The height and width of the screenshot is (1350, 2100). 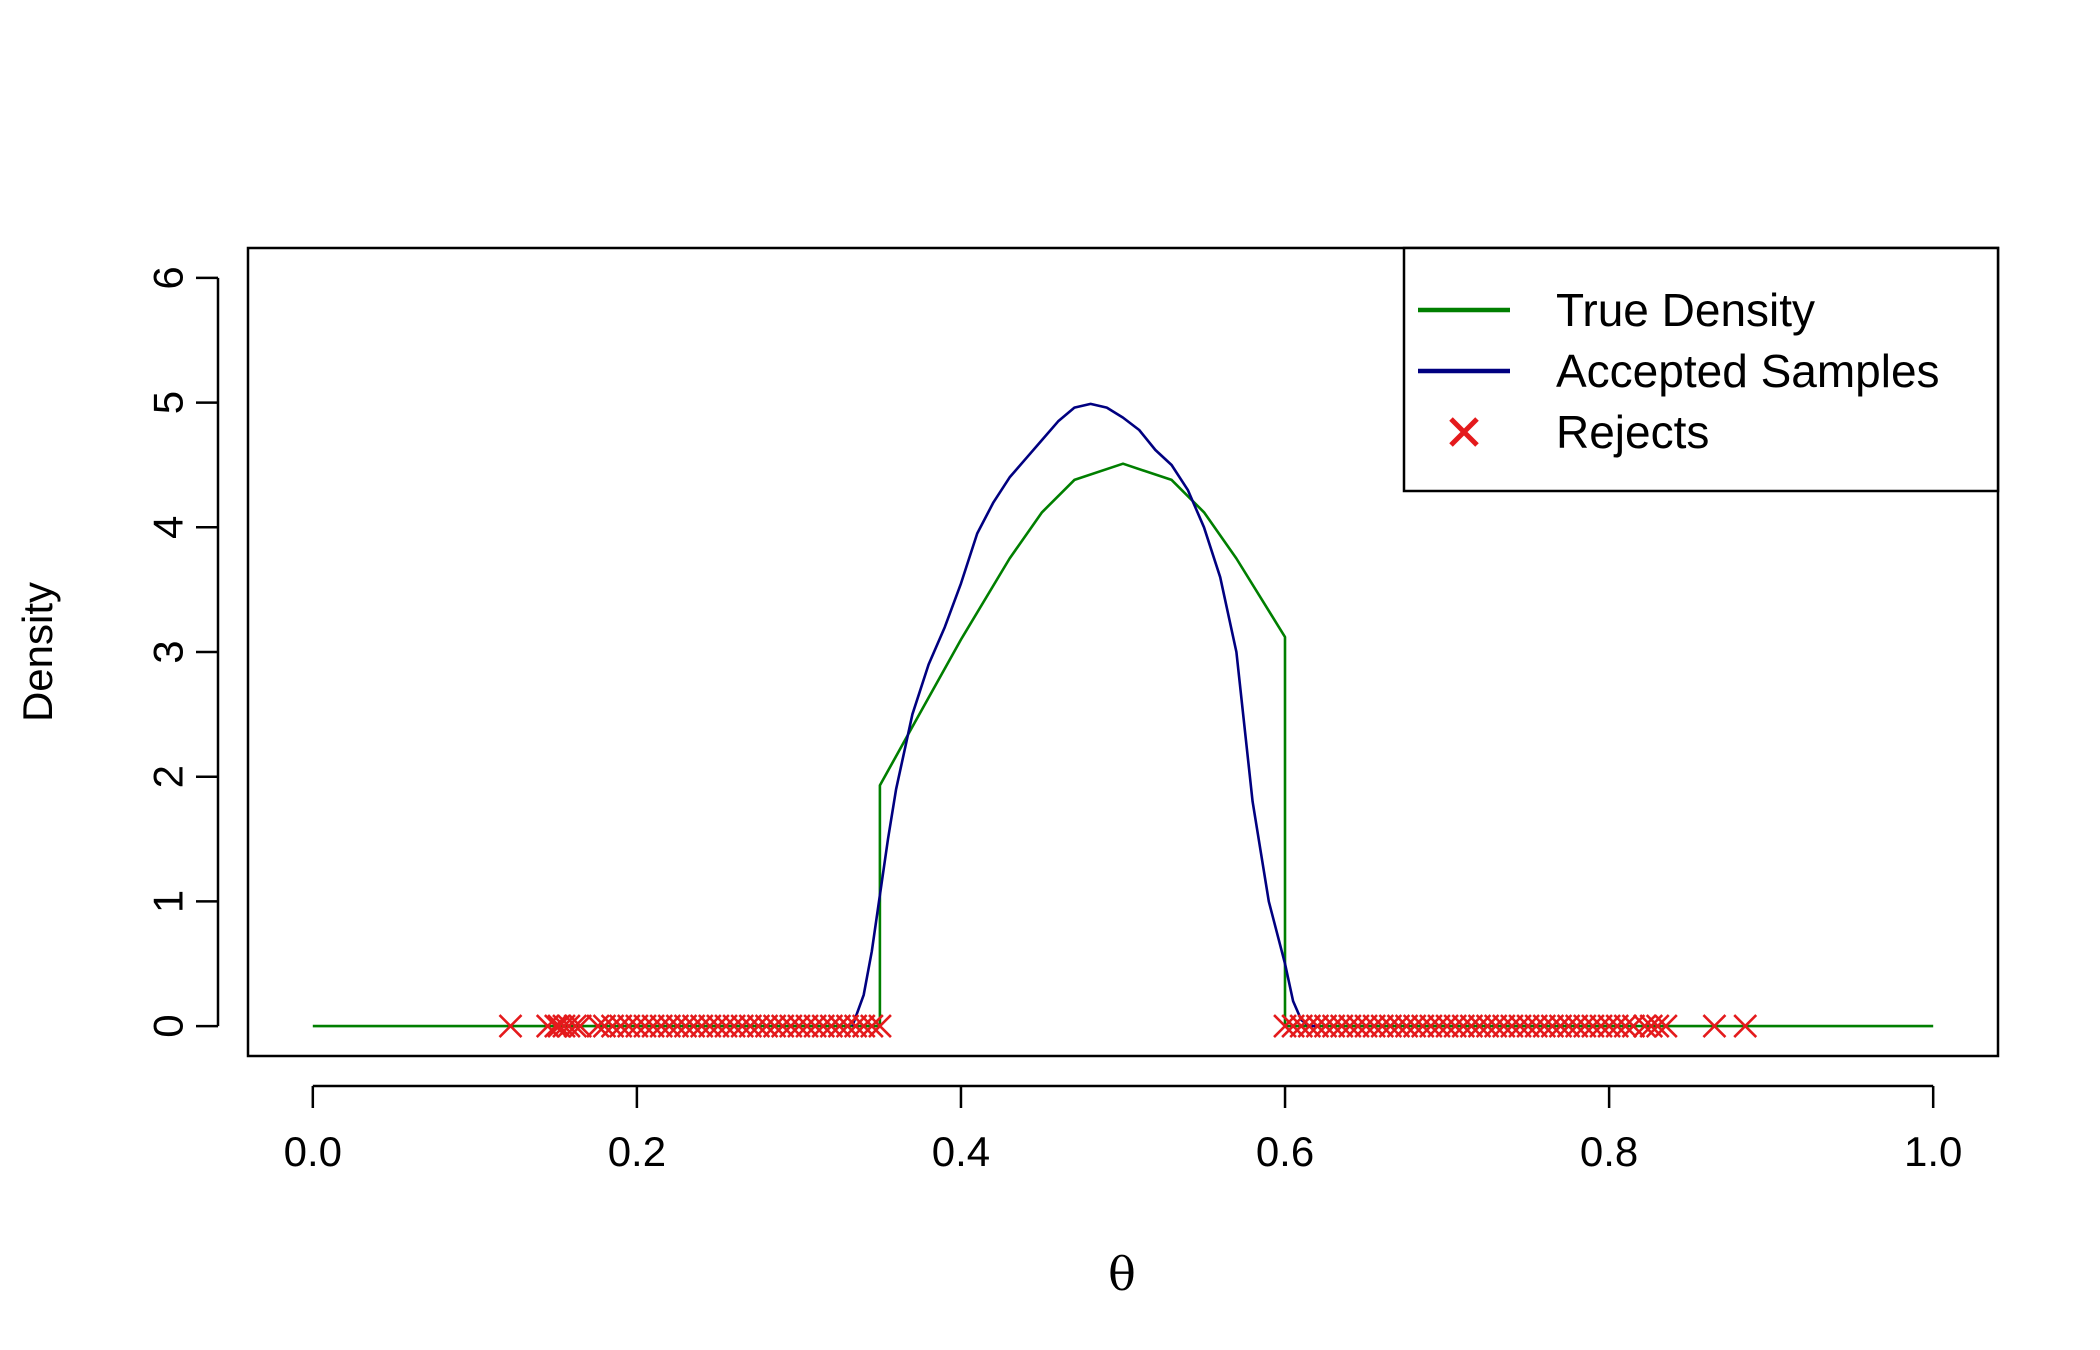 I want to click on y-tick-label: 4, so click(x=168, y=527).